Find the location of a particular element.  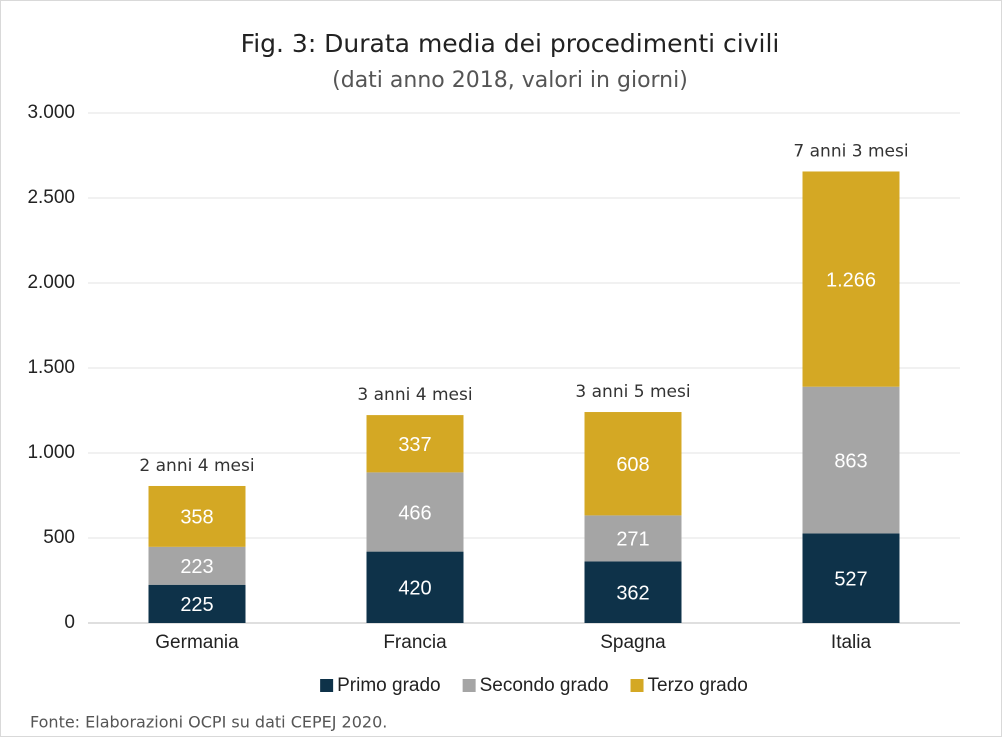

y-tick-label: 1.500 is located at coordinates (51, 367).